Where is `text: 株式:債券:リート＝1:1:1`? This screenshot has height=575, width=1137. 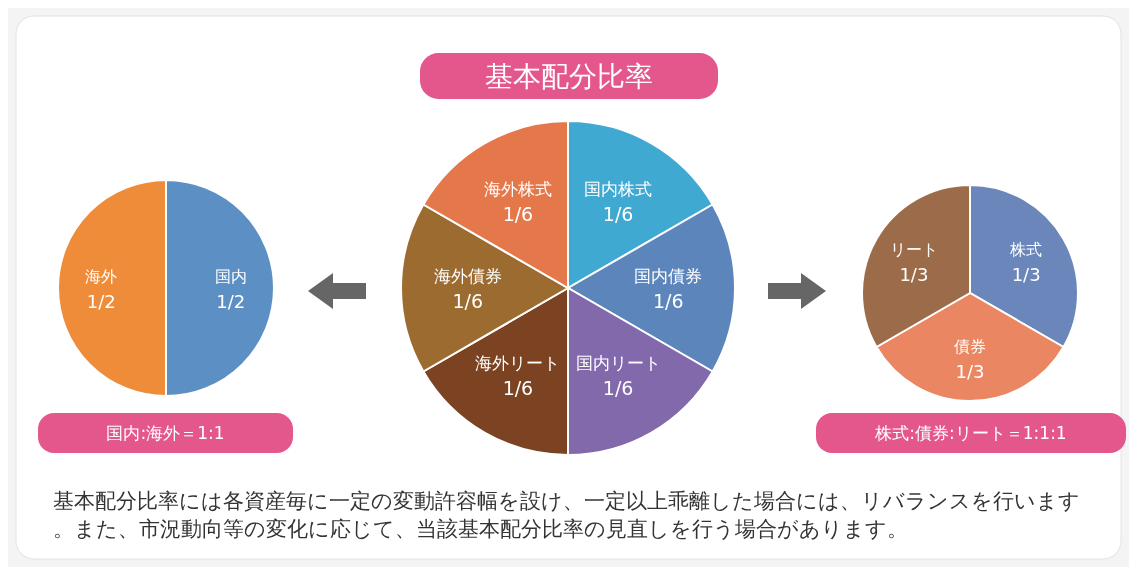
text: 株式:債券:リート＝1:1:1 is located at coordinates (970, 432).